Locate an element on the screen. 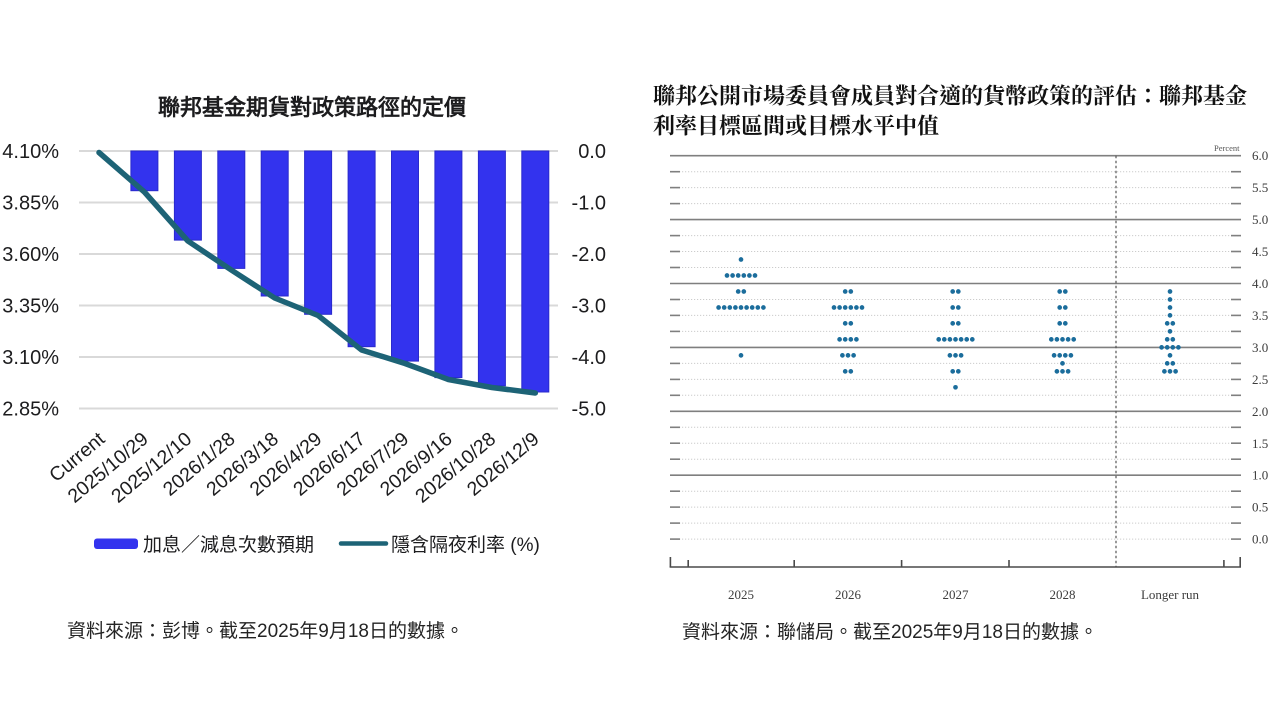 This screenshot has height=720, width=1280. svg-text: -2.0 is located at coordinates (589, 255).